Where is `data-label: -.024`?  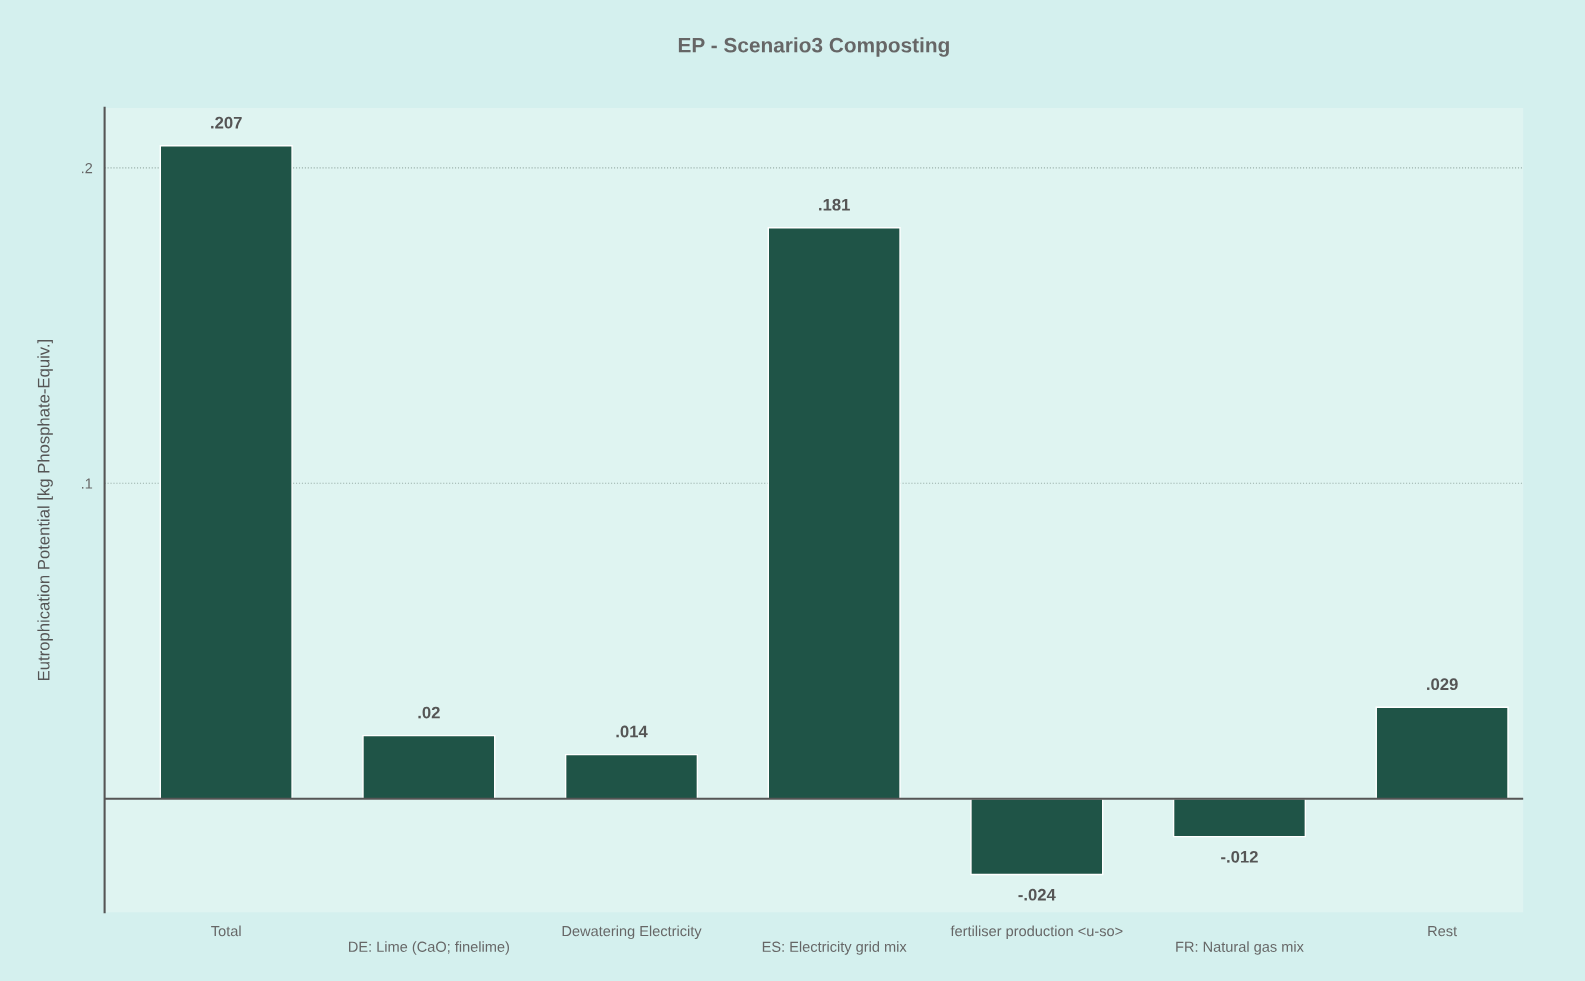
data-label: -.024 is located at coordinates (1037, 894).